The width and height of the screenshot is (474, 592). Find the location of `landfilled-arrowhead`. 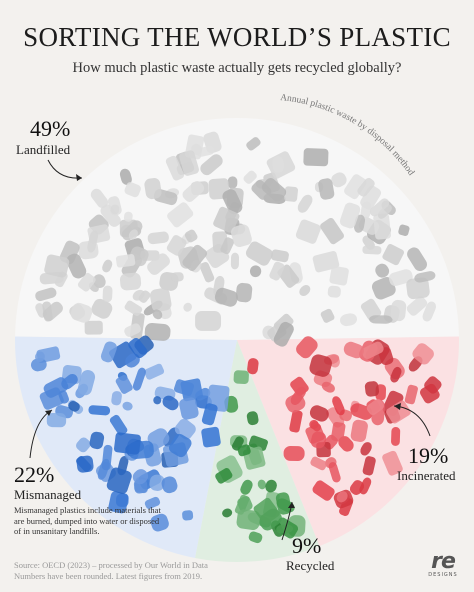

landfilled-arrowhead is located at coordinates (79, 177).